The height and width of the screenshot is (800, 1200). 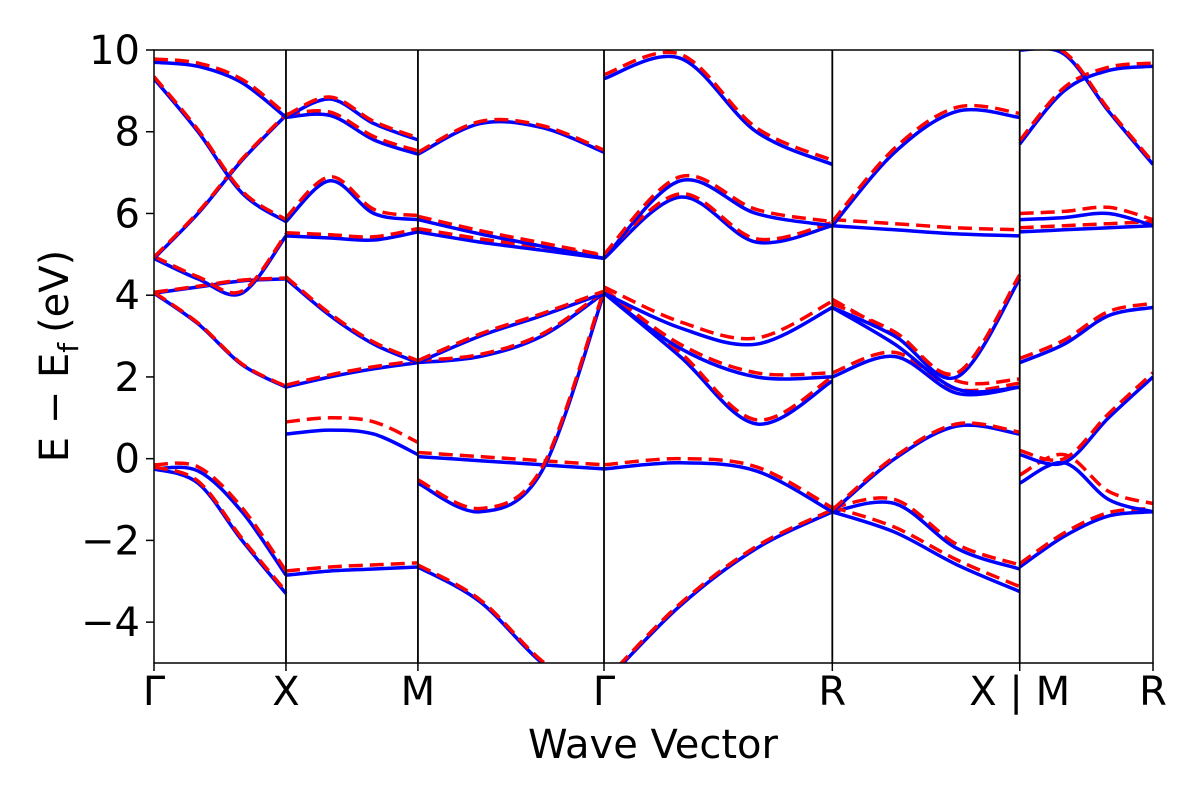 What do you see at coordinates (655, 689) in the screenshot?
I see `x-axis-ticks: Γ X M Γ R X | M R` at bounding box center [655, 689].